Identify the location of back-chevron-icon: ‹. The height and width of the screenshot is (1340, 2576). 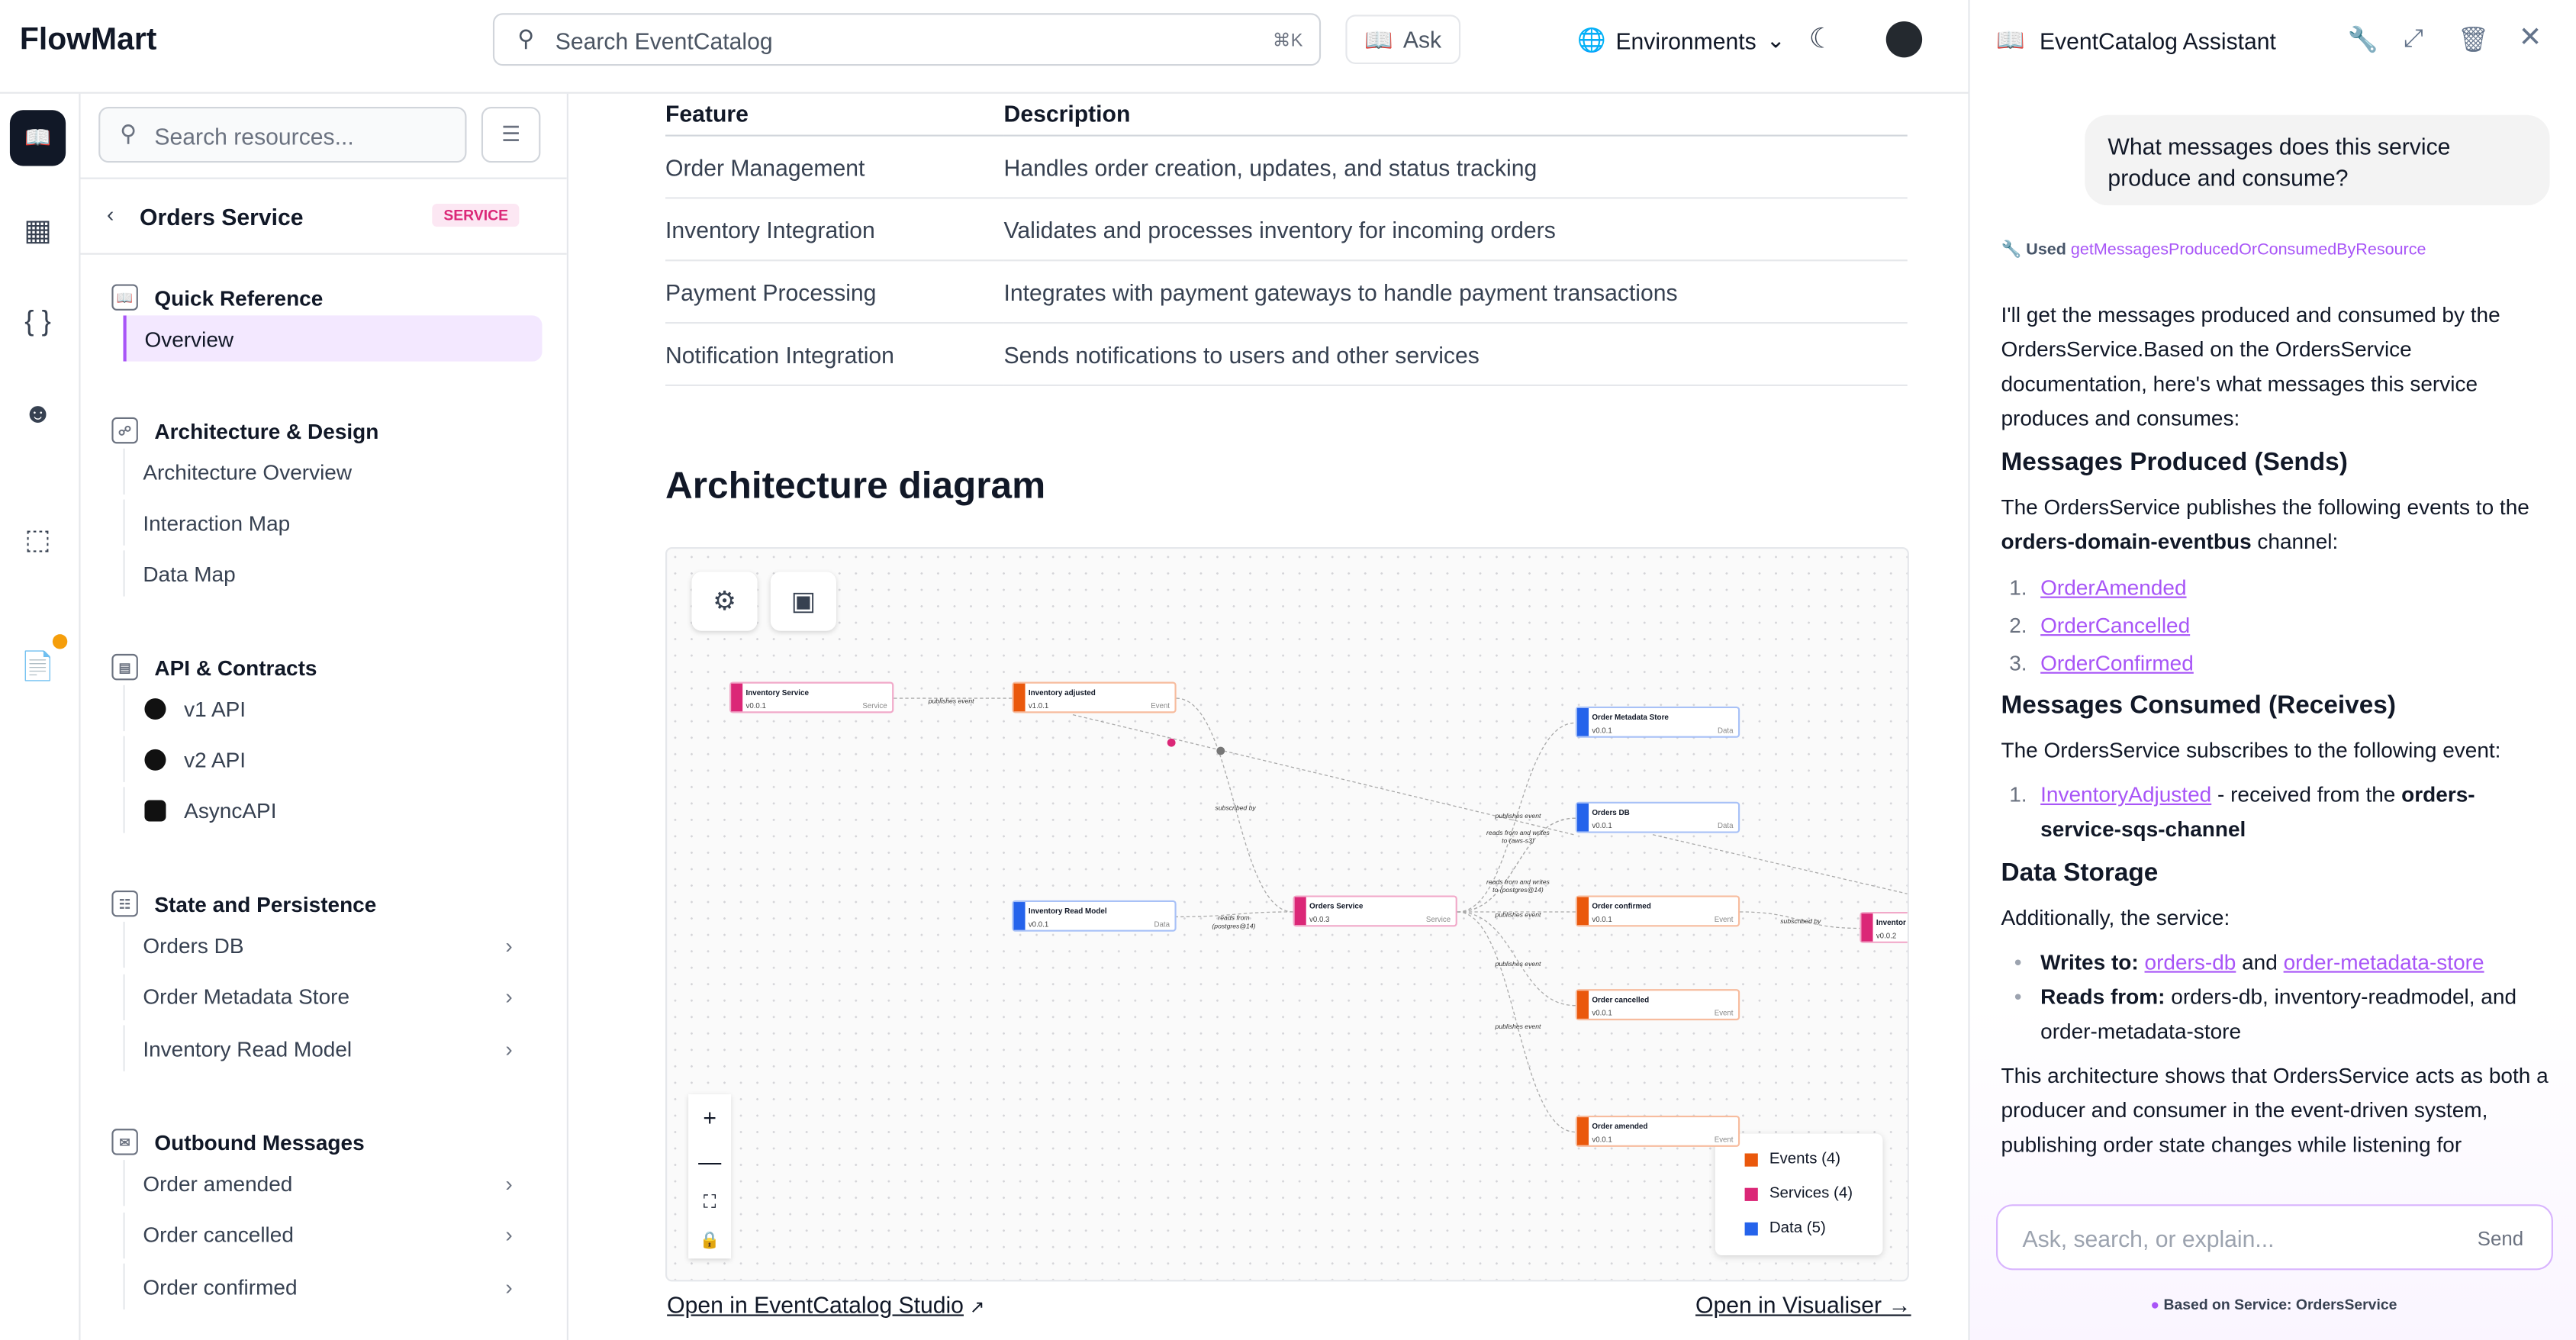
(110, 214).